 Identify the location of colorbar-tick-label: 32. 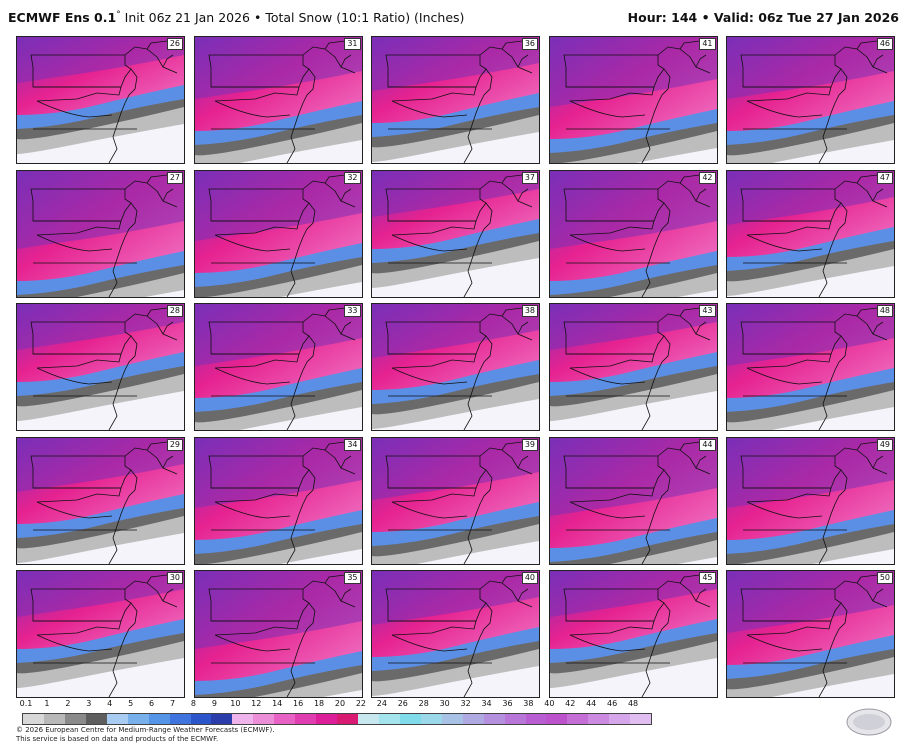
(465, 703).